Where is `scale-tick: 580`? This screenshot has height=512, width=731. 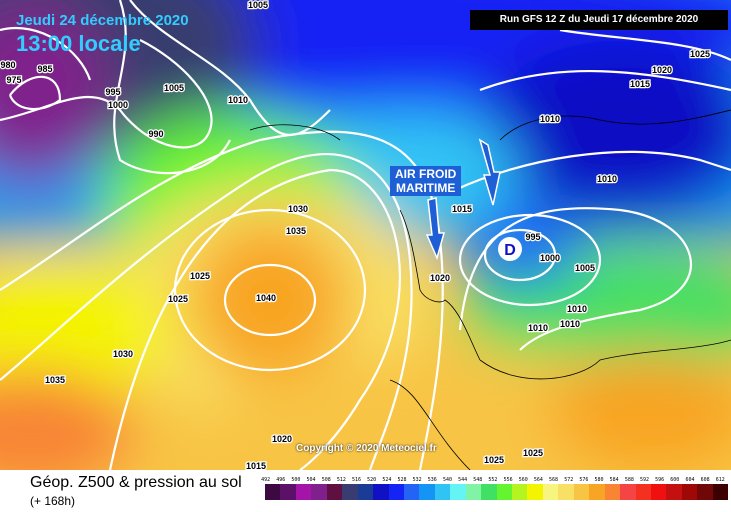
scale-tick: 580 is located at coordinates (599, 480).